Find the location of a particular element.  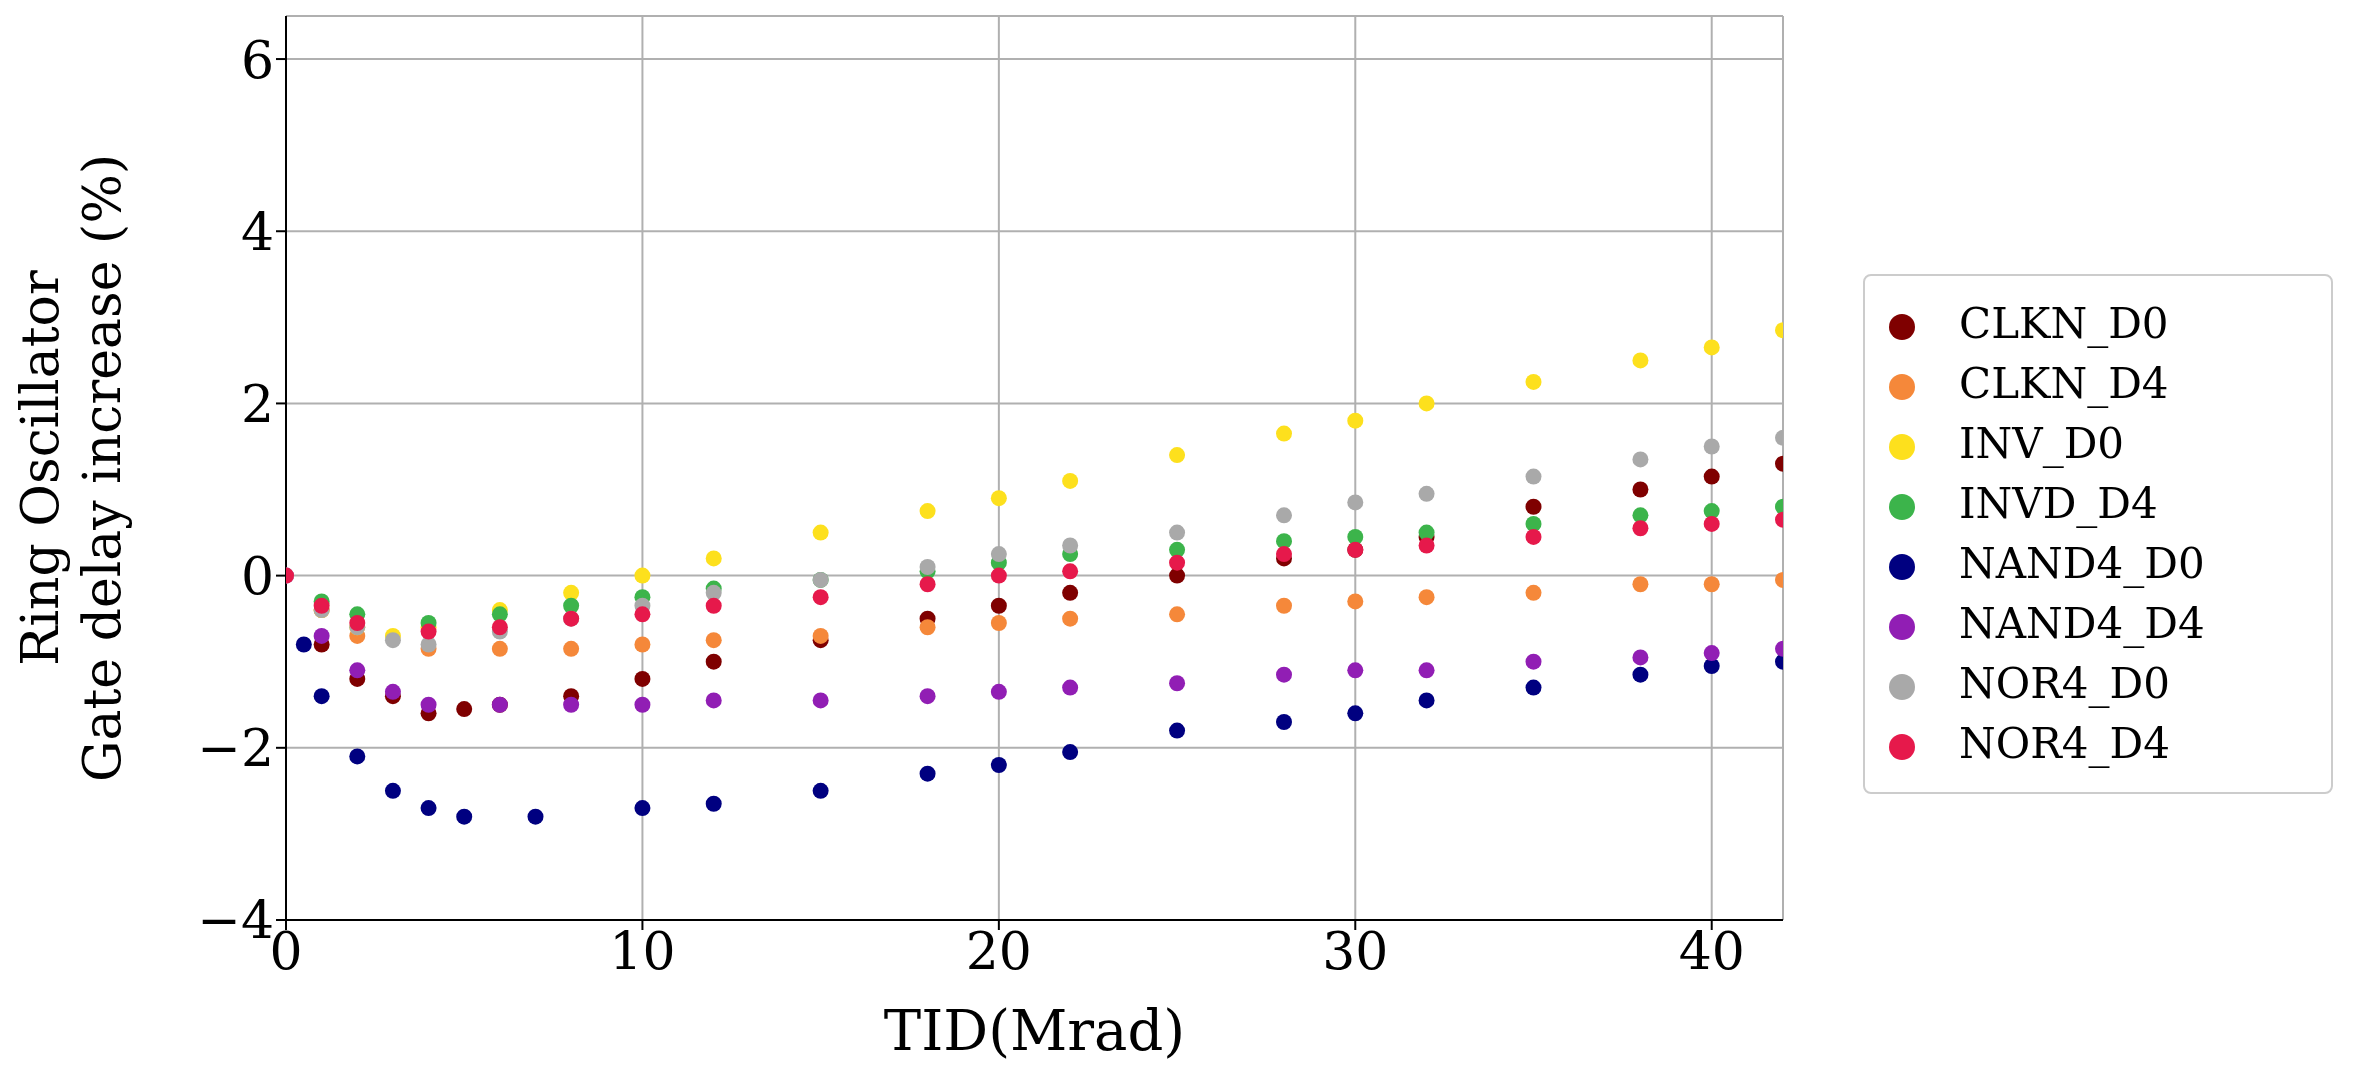

x-tick-label: 40 is located at coordinates (1711, 950).